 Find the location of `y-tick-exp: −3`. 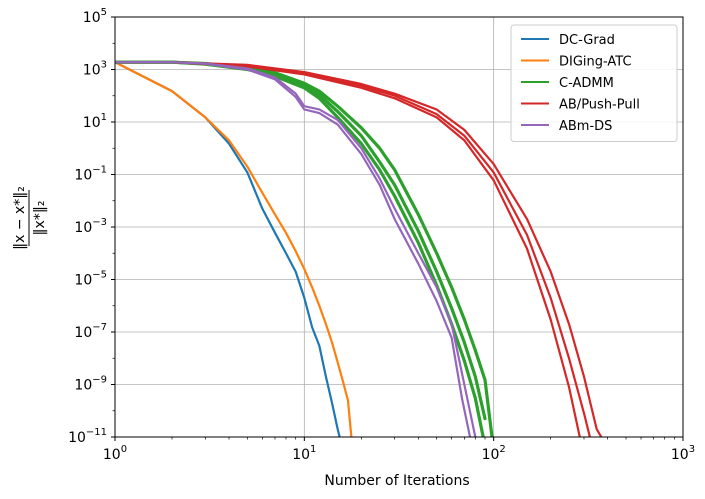

y-tick-exp: −3 is located at coordinates (99, 222).